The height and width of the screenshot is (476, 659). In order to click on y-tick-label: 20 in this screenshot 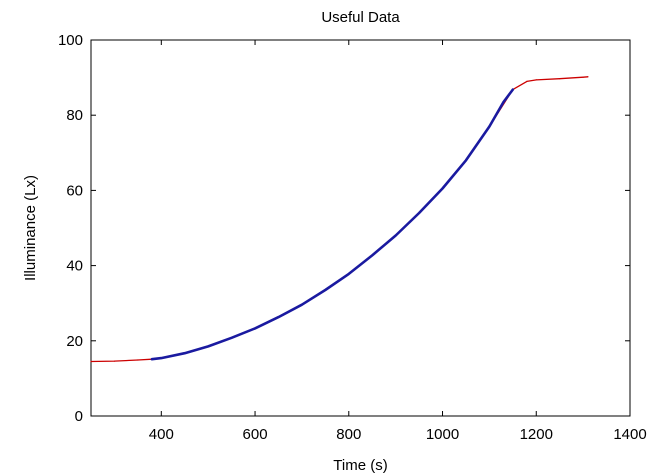, I will do `click(74, 341)`.